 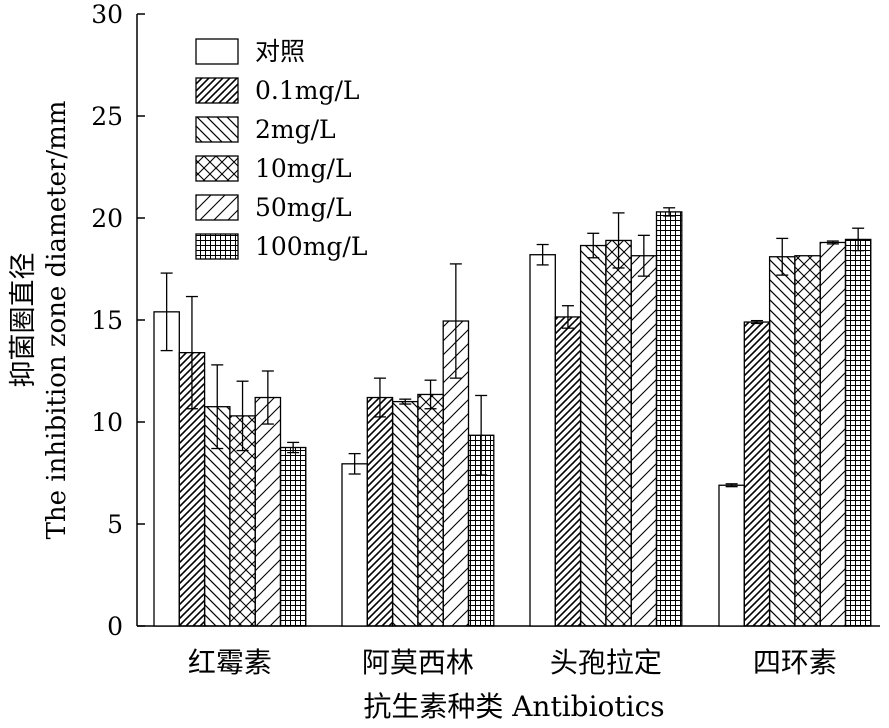 I want to click on legend-item: 对照, so click(x=250, y=51).